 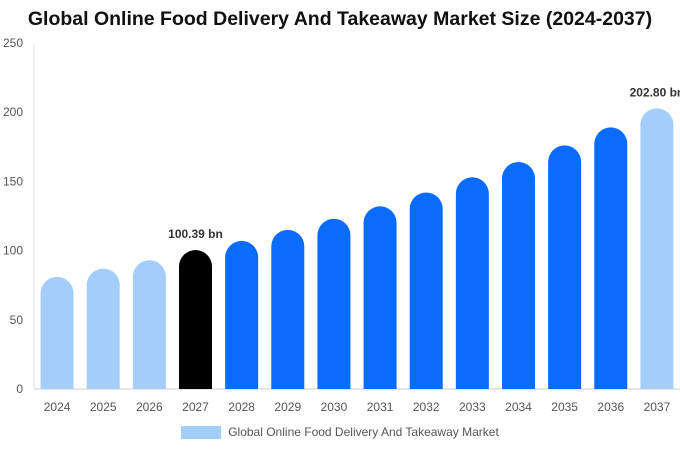 What do you see at coordinates (17, 320) in the screenshot?
I see `y-tick-label: 50` at bounding box center [17, 320].